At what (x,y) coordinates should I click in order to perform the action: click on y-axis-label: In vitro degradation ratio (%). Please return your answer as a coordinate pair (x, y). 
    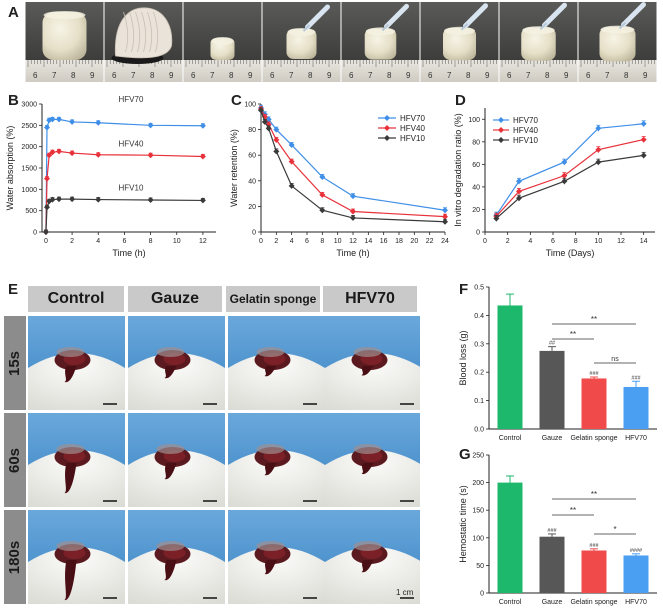
    Looking at the image, I should click on (458, 170).